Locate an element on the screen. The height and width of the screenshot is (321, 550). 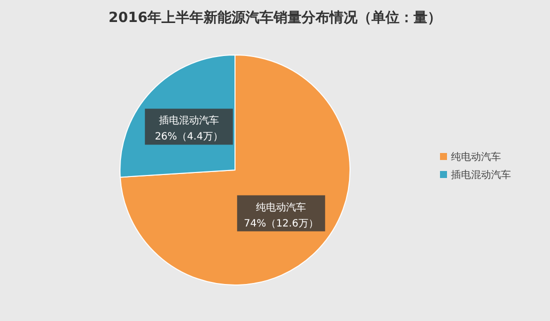
legend-label: 插电混动汽车 is located at coordinates (481, 175).